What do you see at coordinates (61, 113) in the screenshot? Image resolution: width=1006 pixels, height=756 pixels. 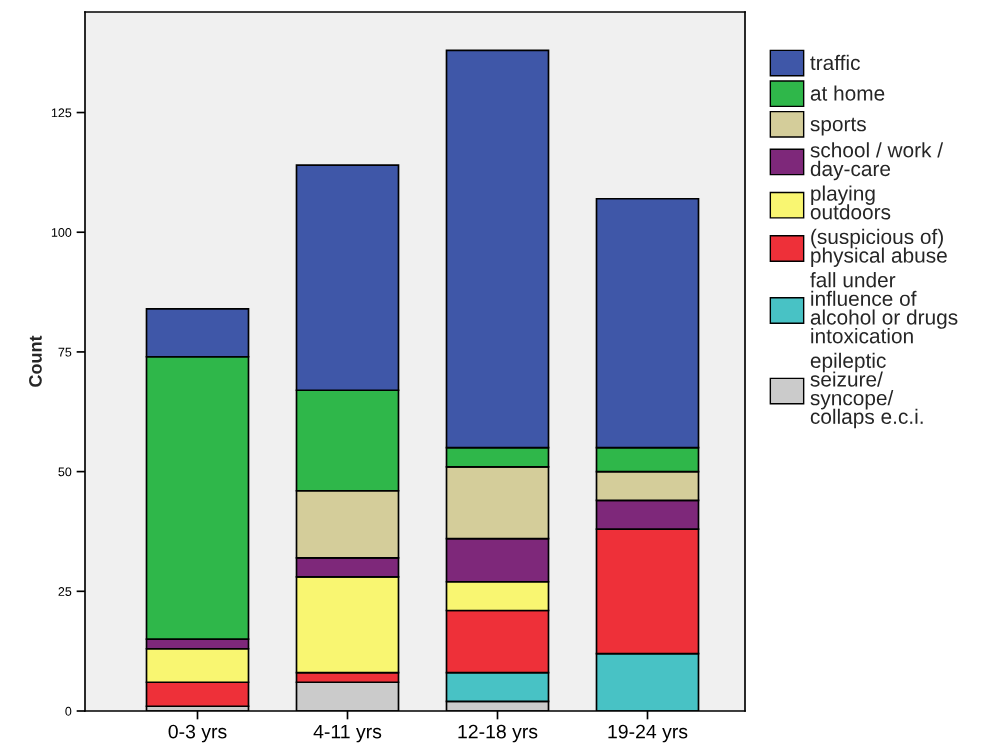 I see `y-tick-label: 125` at bounding box center [61, 113].